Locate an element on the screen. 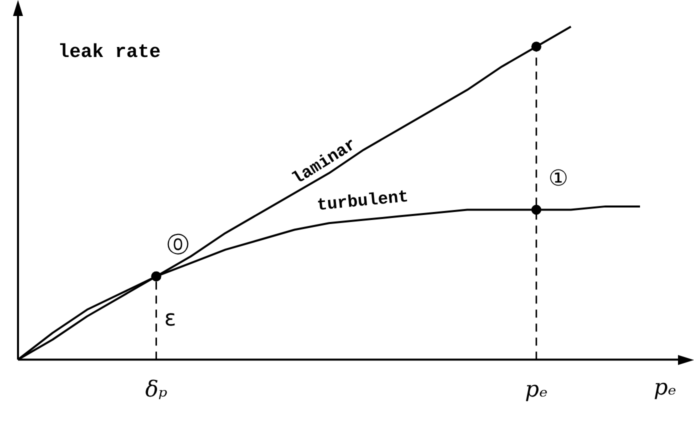  annotation: ① is located at coordinates (558, 179).